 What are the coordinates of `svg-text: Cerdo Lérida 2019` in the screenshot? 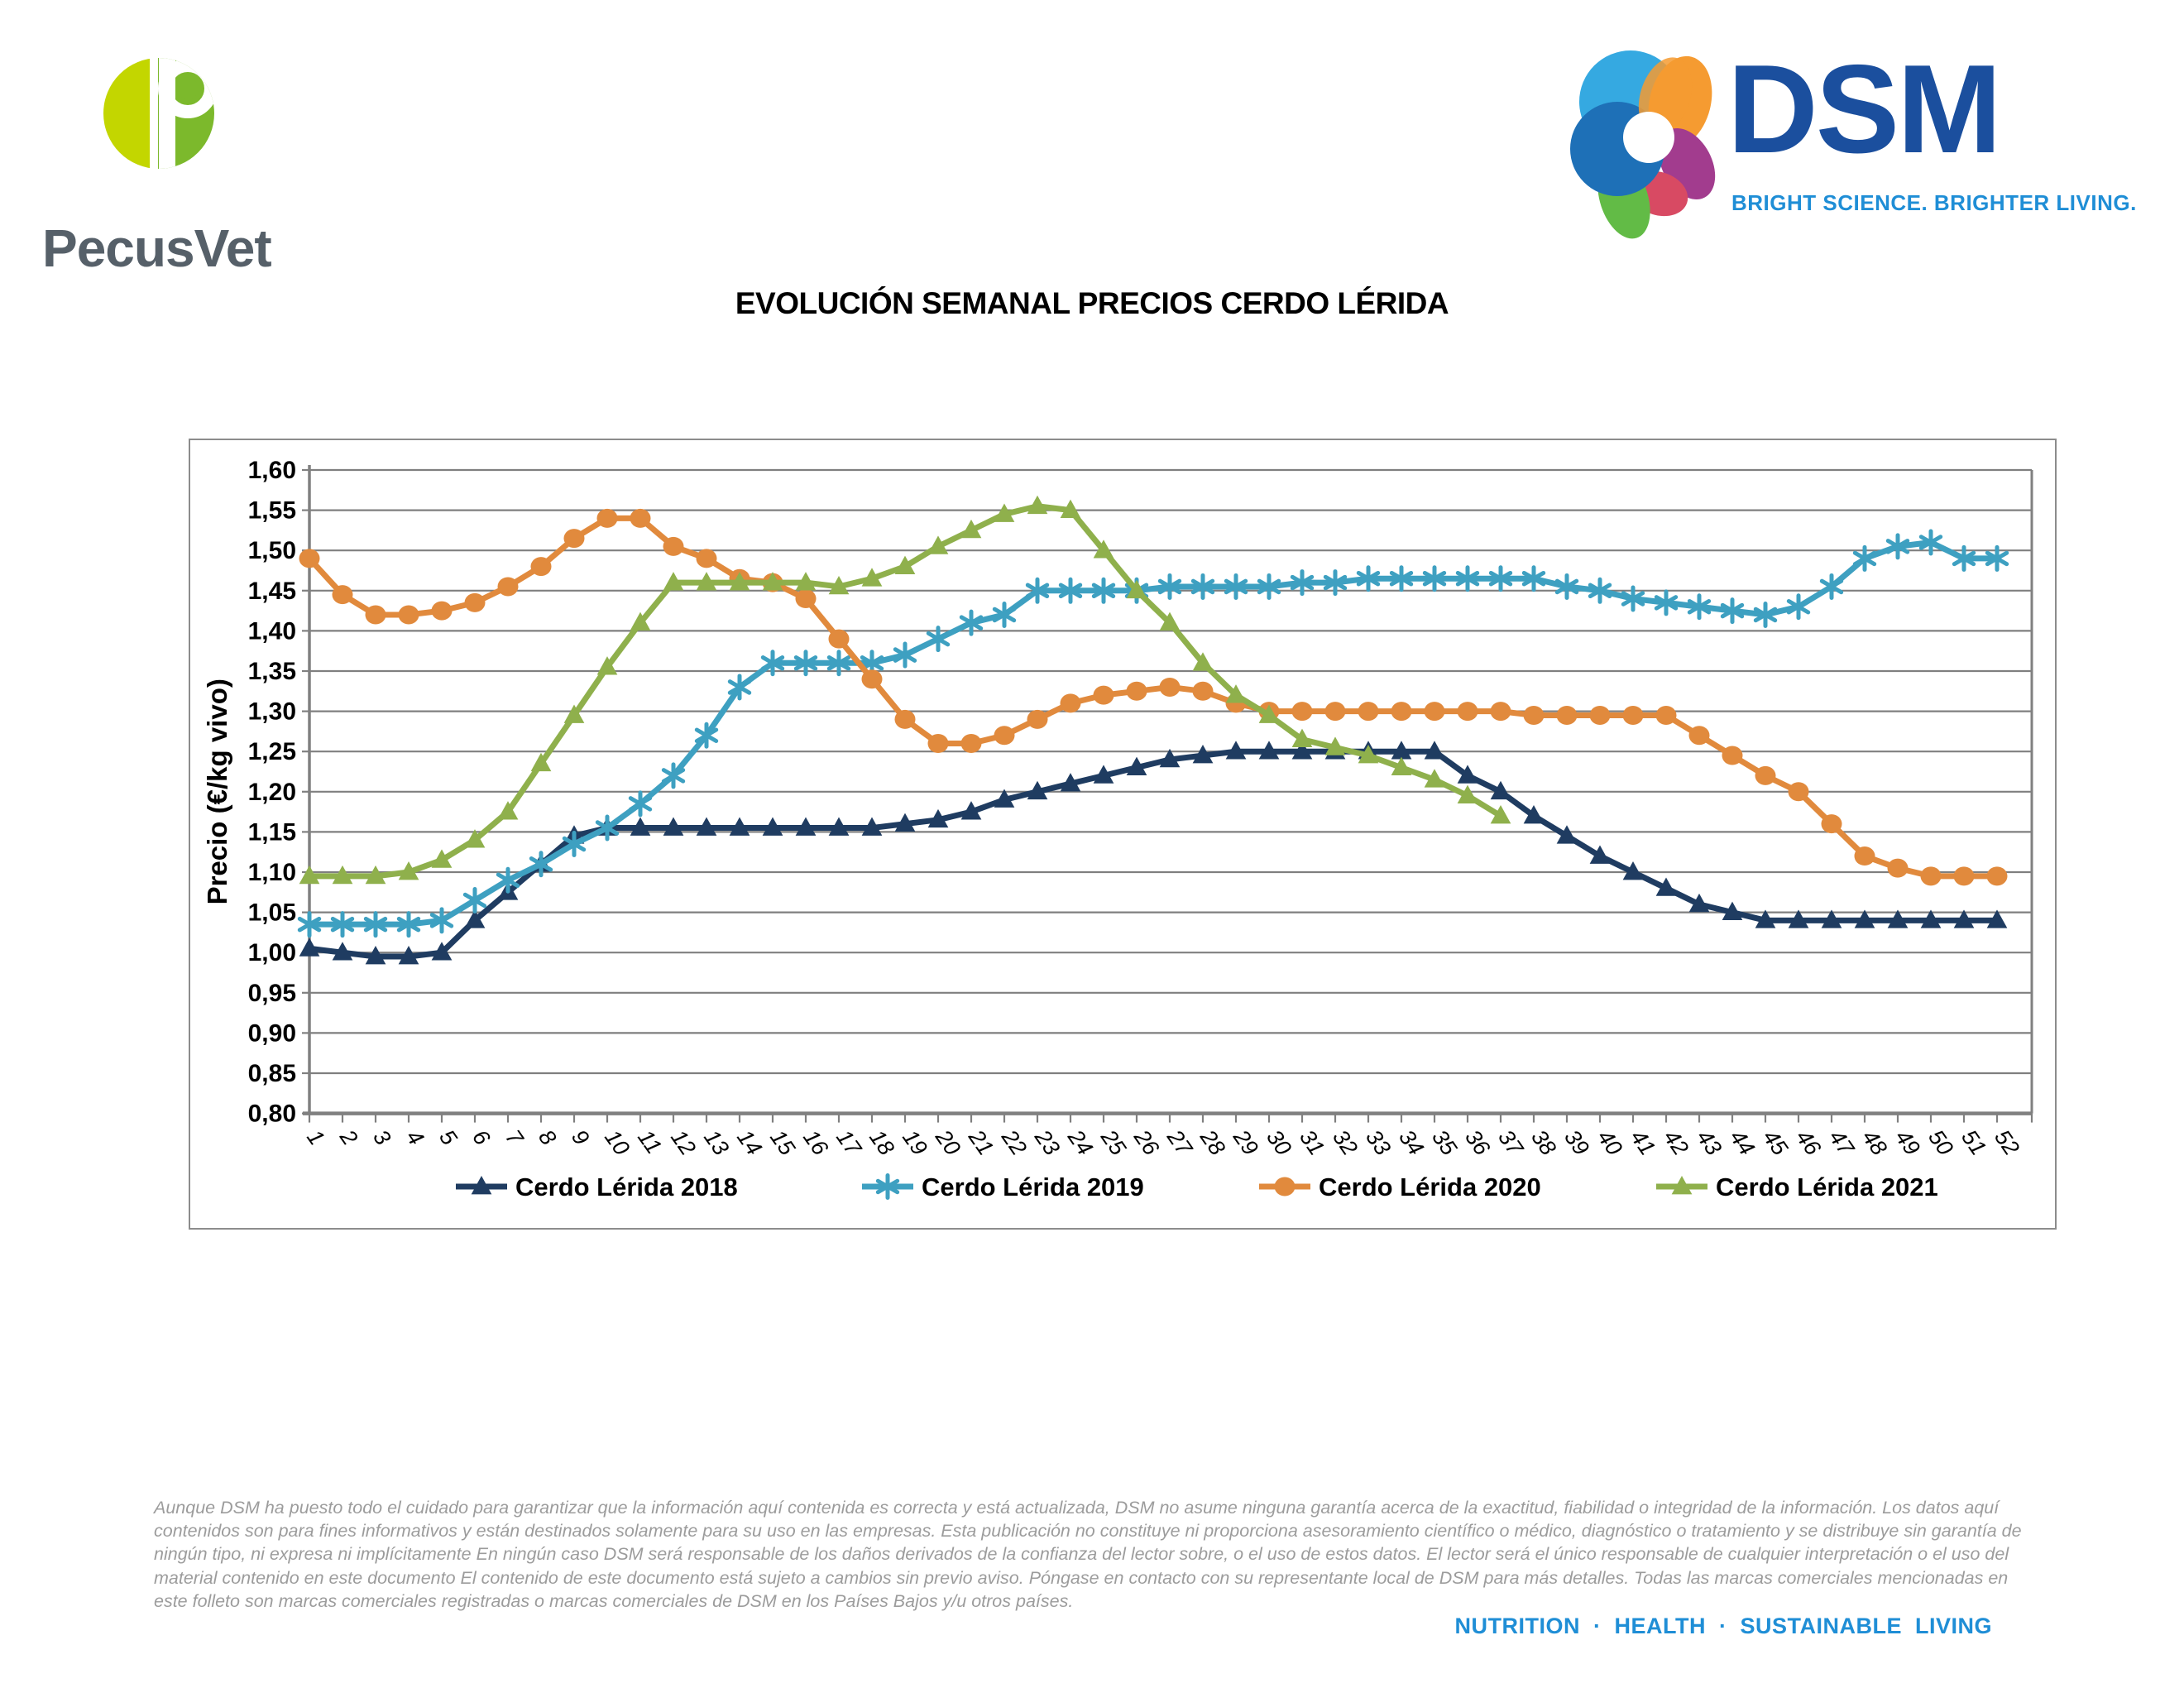 It's located at (1033, 1186).